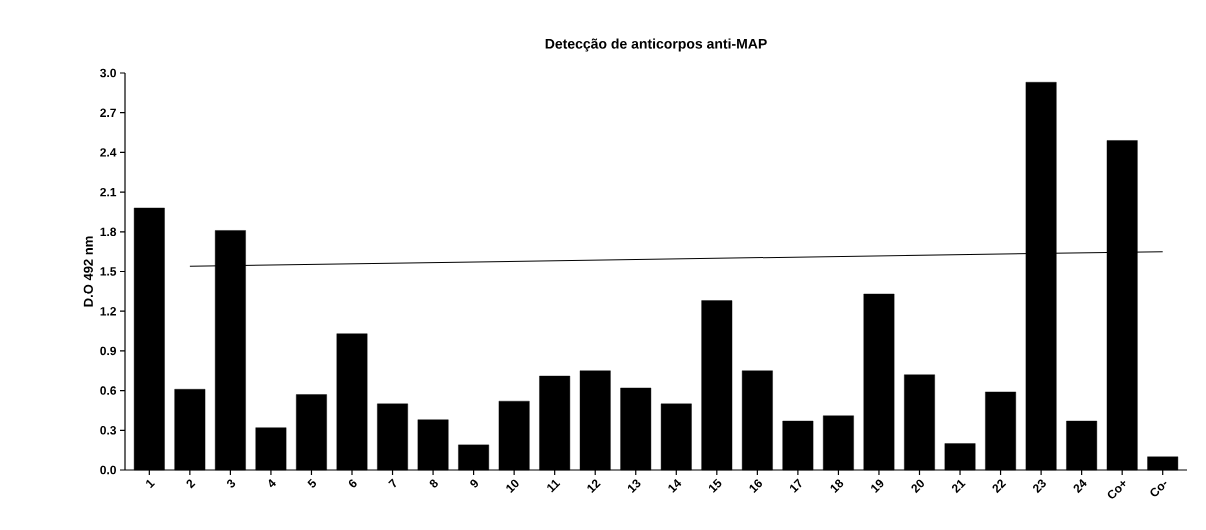 The height and width of the screenshot is (530, 1206). I want to click on x-tick-label: 24, so click(1080, 486).